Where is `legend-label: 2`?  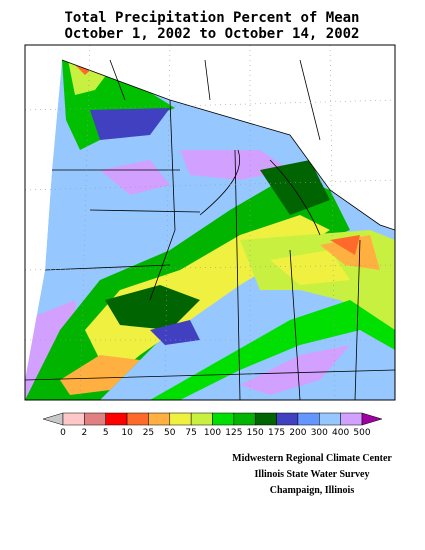 legend-label: 2 is located at coordinates (84, 433).